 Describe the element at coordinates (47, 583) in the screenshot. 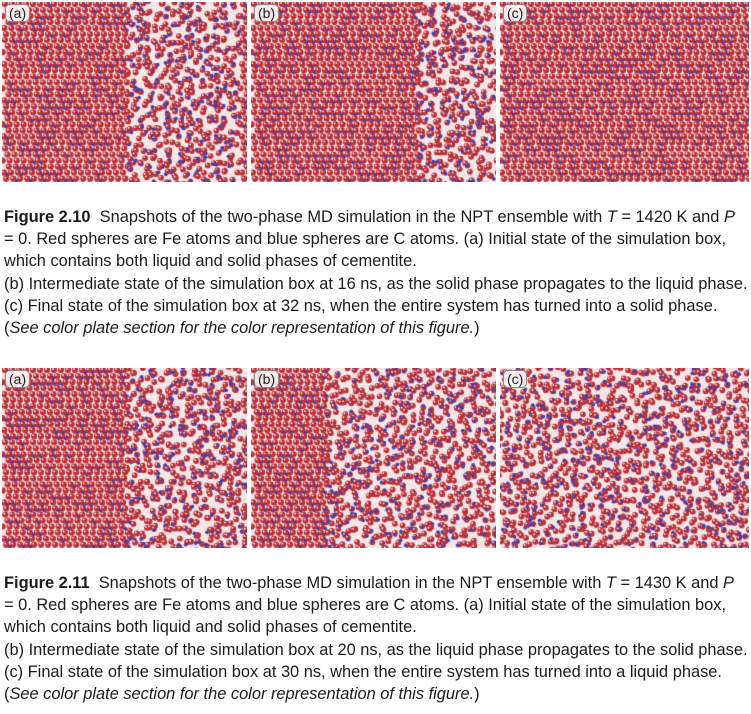

I see `figure-label: Figure 2.11` at that location.